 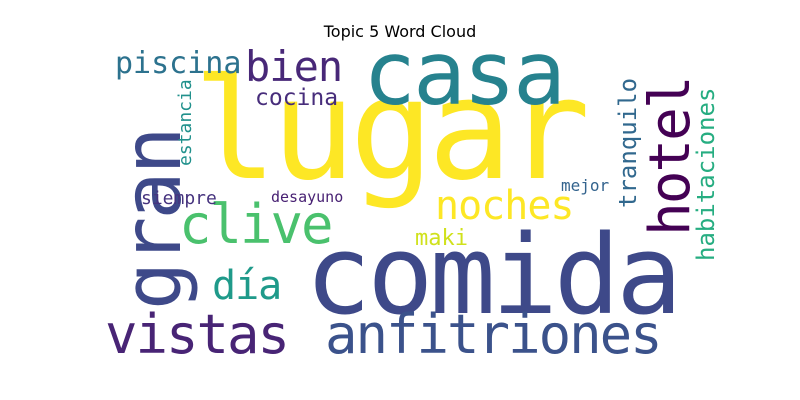 What do you see at coordinates (494, 334) in the screenshot?
I see `word-anfitriones: anfitriones` at bounding box center [494, 334].